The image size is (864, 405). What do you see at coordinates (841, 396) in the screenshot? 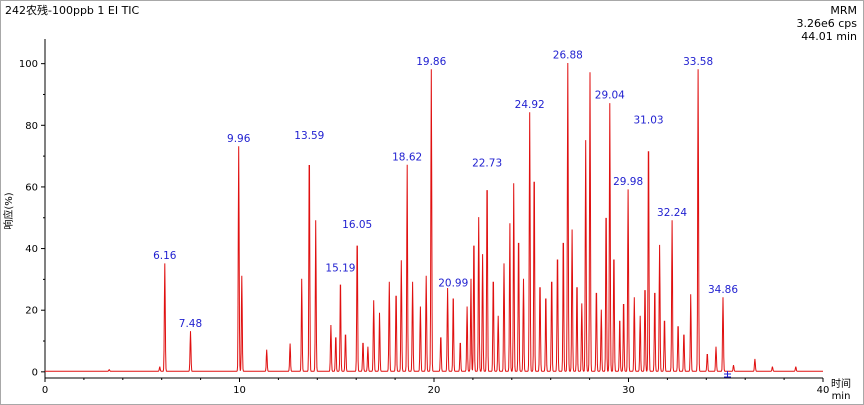
I see `x-axis-label-bottom: min` at bounding box center [841, 396].